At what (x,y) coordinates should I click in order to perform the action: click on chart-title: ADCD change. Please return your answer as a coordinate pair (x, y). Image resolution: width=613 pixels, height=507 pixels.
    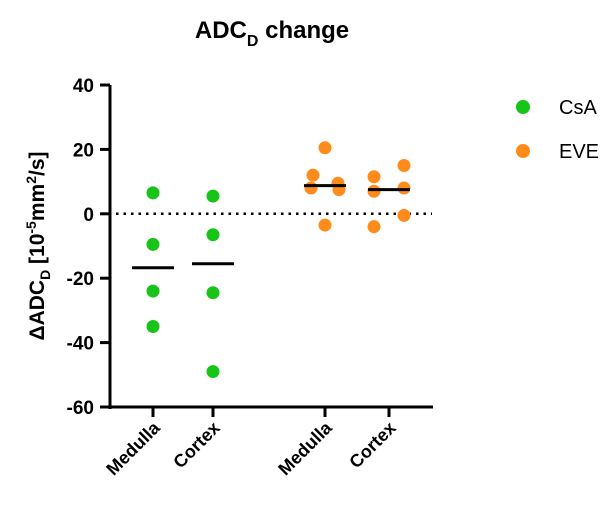
    Looking at the image, I should click on (272, 33).